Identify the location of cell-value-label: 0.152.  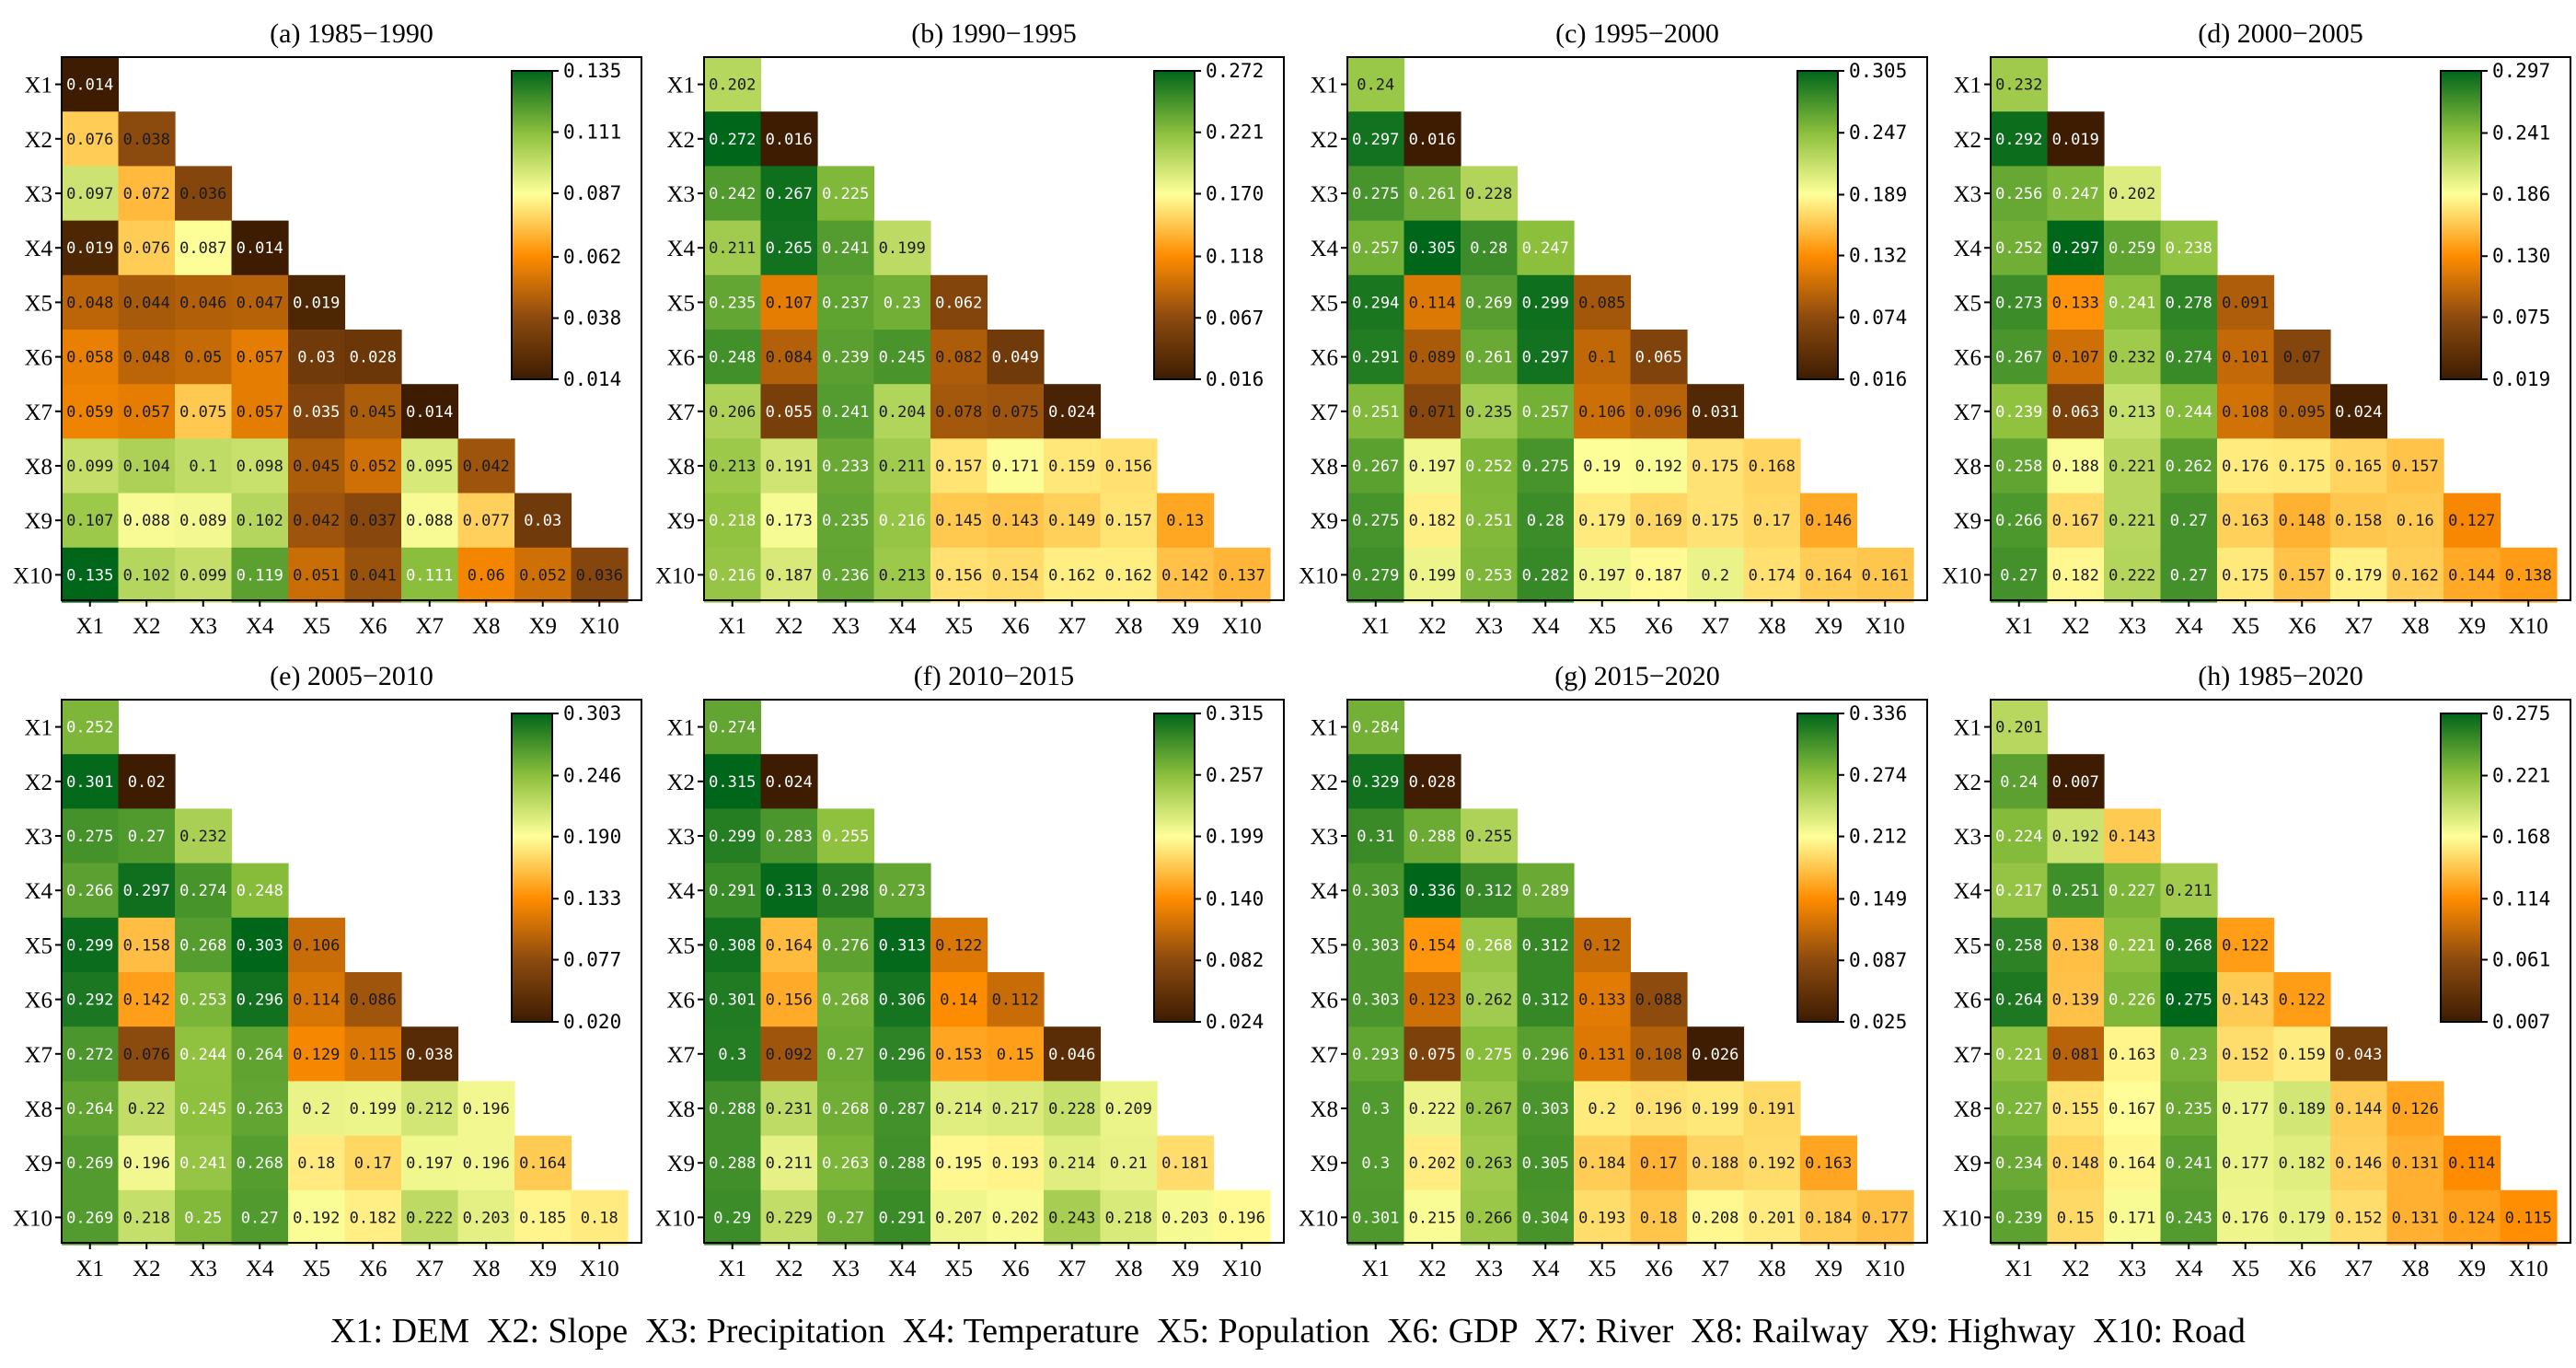
(2245, 1055).